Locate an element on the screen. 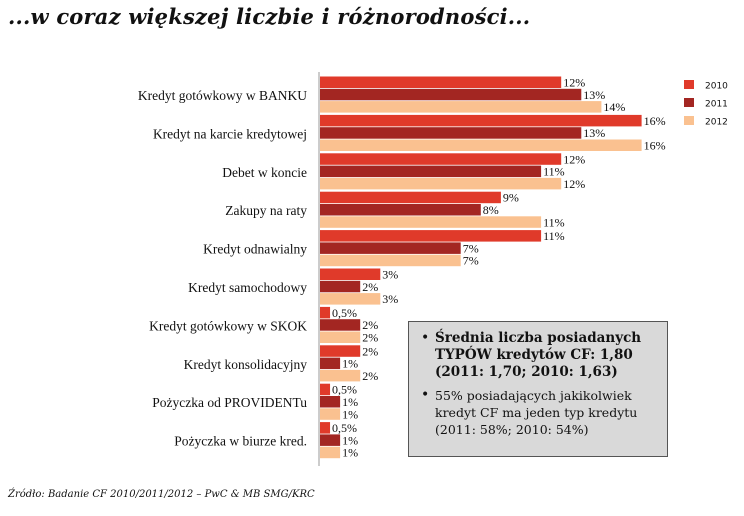 The width and height of the screenshot is (744, 516). category-label-6: Kredyt gotówkowy w SKOK is located at coordinates (228, 325).